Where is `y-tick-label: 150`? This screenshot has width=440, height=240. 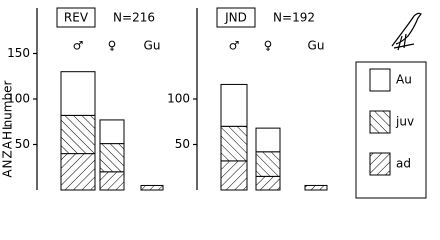
y-tick-label: 150 is located at coordinates (18, 53).